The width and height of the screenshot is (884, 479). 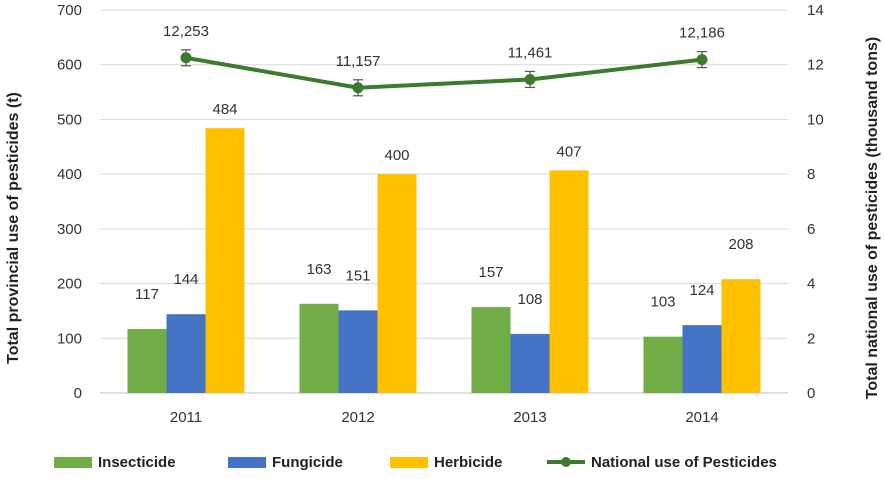 I want to click on right-tick-label: 14, so click(x=815, y=10).